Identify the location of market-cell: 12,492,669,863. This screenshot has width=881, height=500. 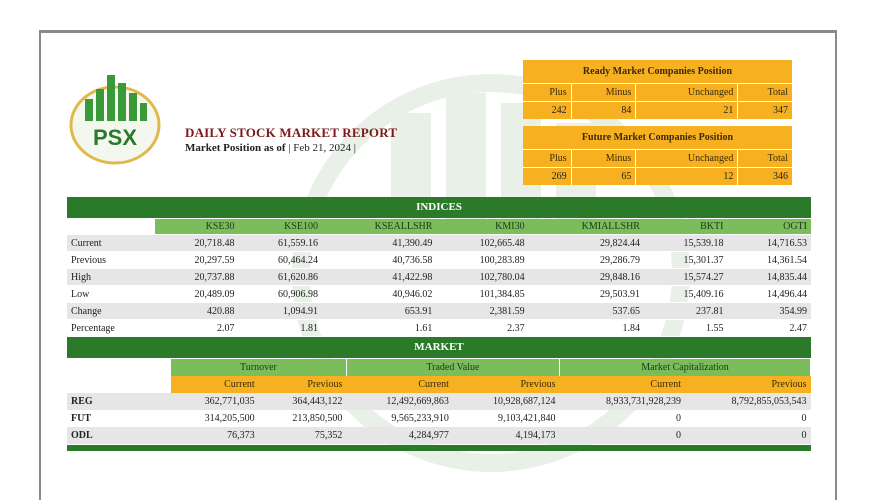
(399, 401).